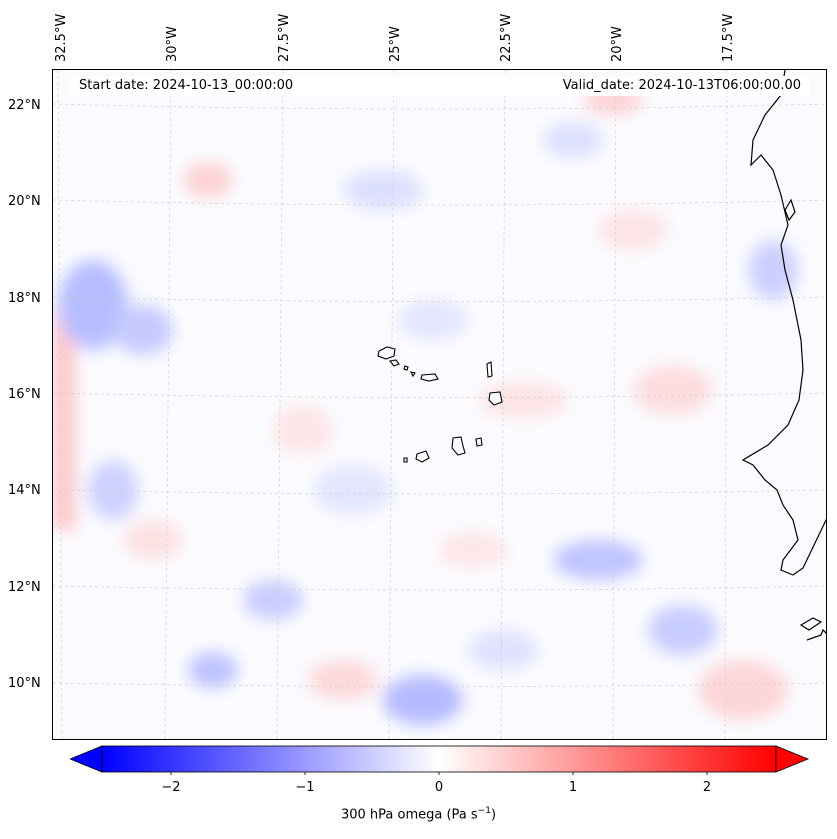  Describe the element at coordinates (728, 37) in the screenshot. I see `lon-label-17-5w: 17.5°W` at that location.